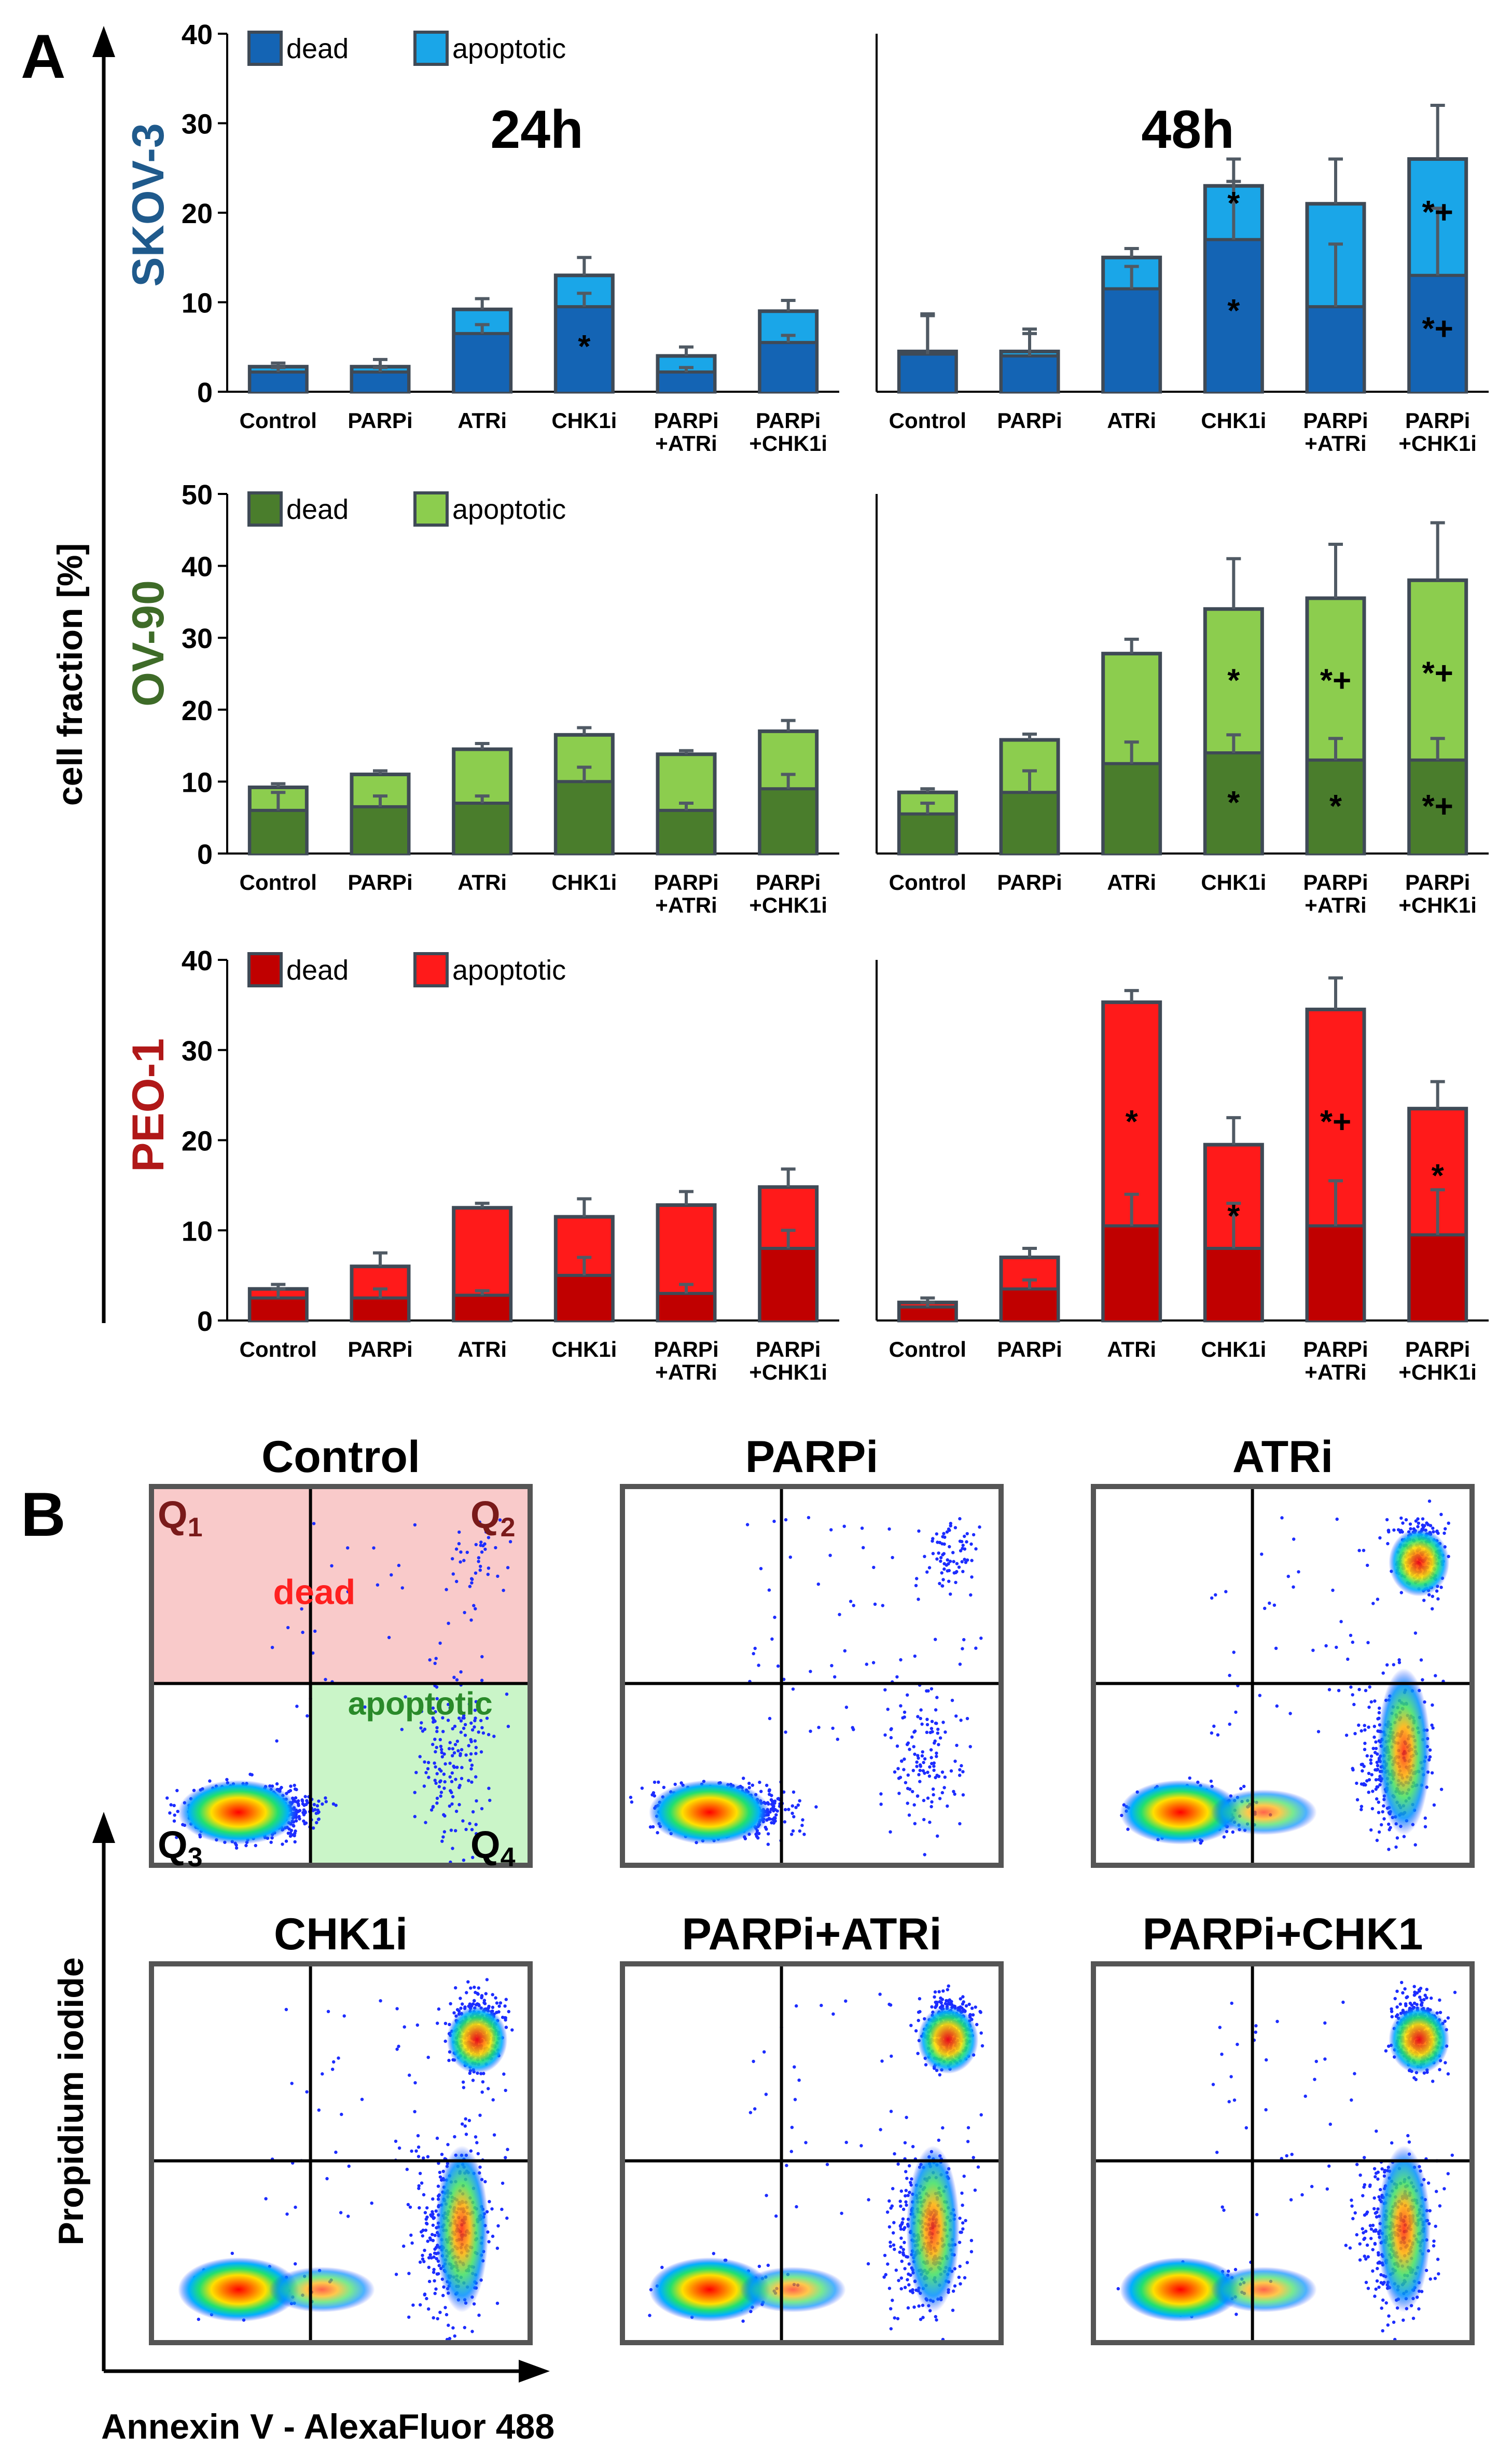  Describe the element at coordinates (278, 1349) in the screenshot. I see `category-label: Control` at that location.